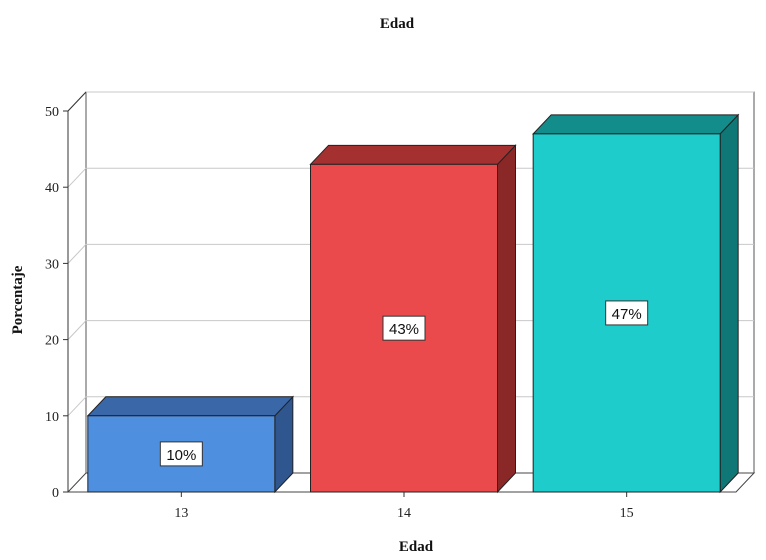 This screenshot has height=560, width=766. What do you see at coordinates (52, 341) in the screenshot?
I see `y-tick-label: 20` at bounding box center [52, 341].